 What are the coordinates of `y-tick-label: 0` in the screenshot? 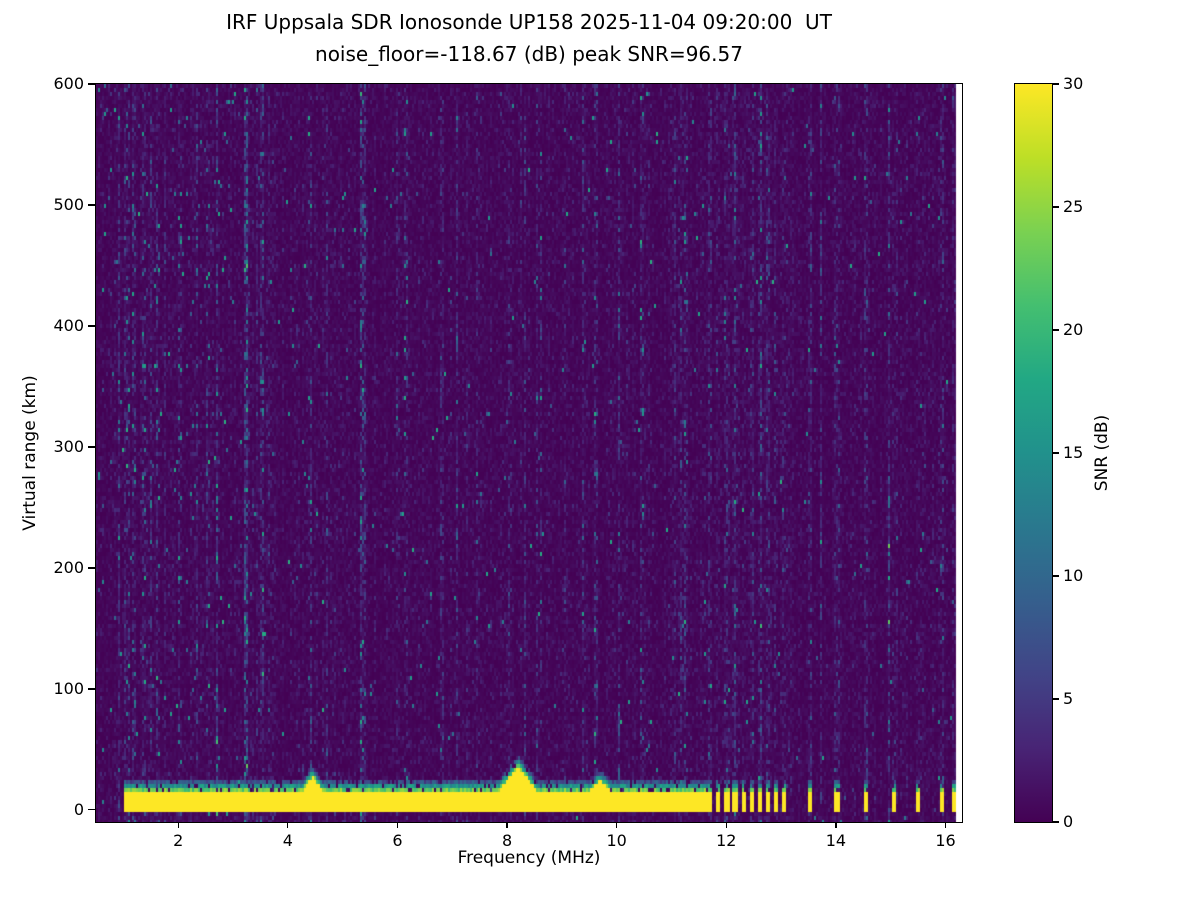 It's located at (78, 809).